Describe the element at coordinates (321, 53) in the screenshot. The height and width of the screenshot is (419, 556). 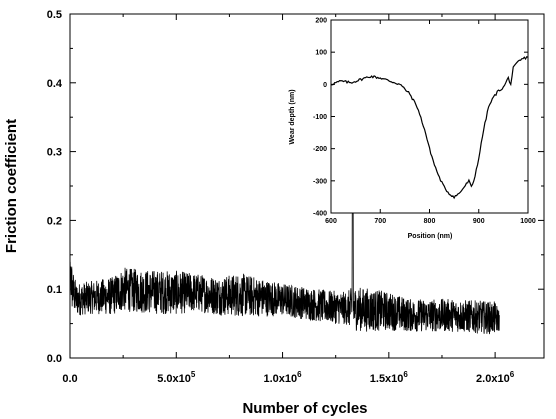
I see `inset-y-tick-label: 100` at that location.